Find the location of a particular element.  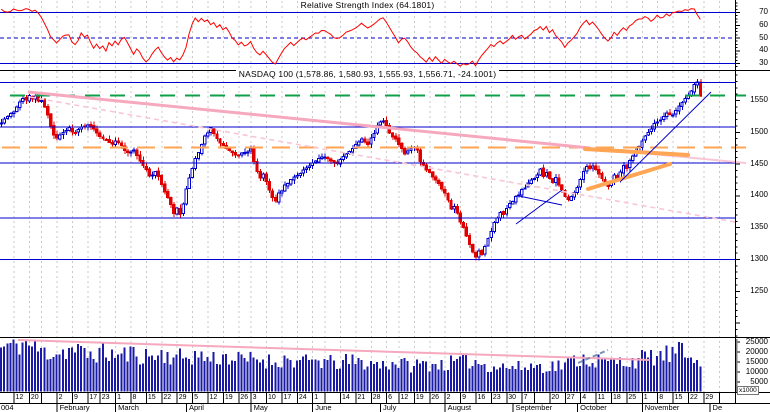

x-axis-date-label: 7 is located at coordinates (525, 397).